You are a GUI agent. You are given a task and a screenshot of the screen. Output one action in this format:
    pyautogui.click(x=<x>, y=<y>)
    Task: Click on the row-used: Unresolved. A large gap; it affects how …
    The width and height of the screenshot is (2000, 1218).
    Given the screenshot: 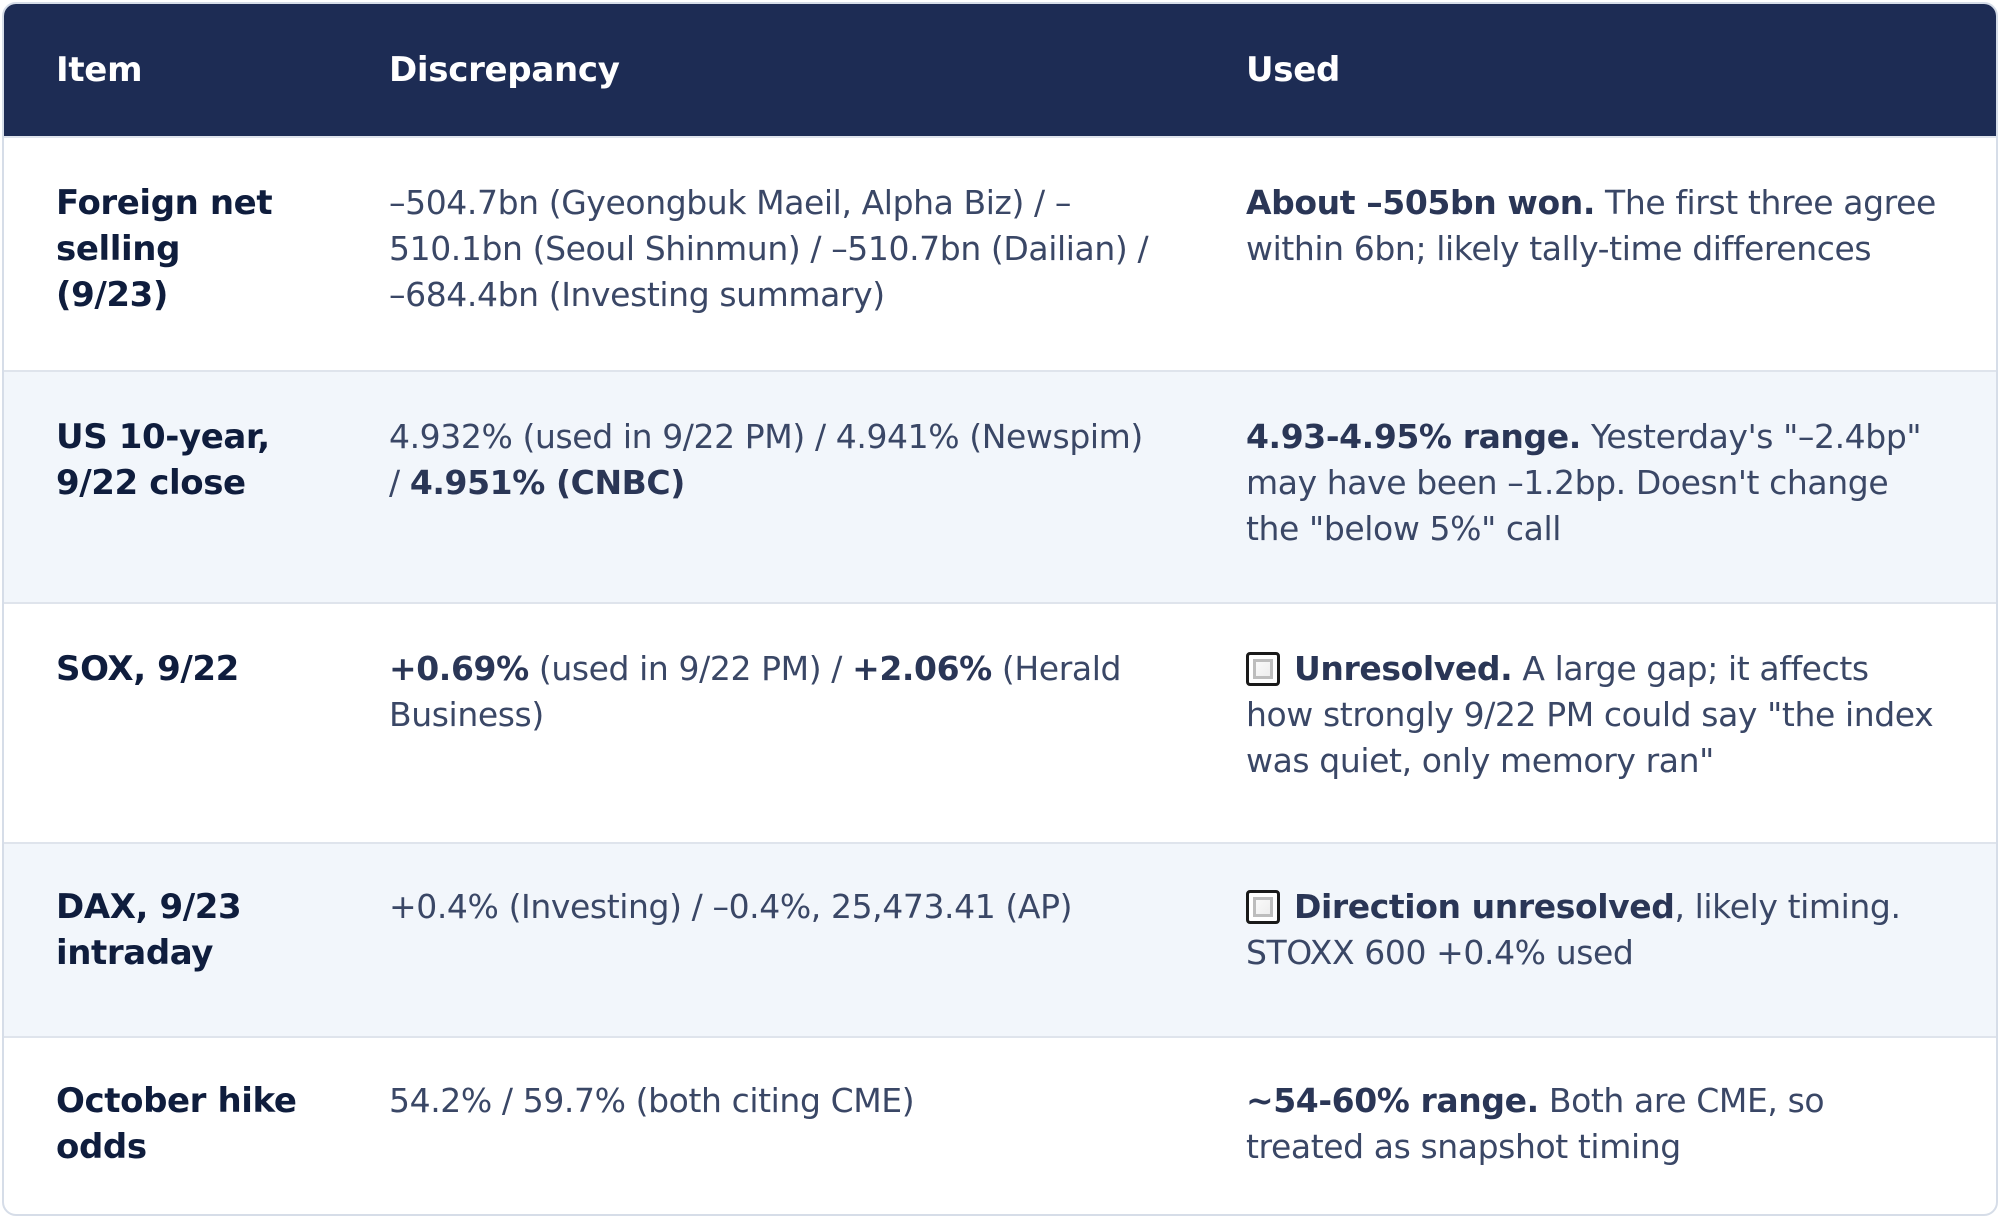 What is the action you would take?
    pyautogui.click(x=1595, y=723)
    